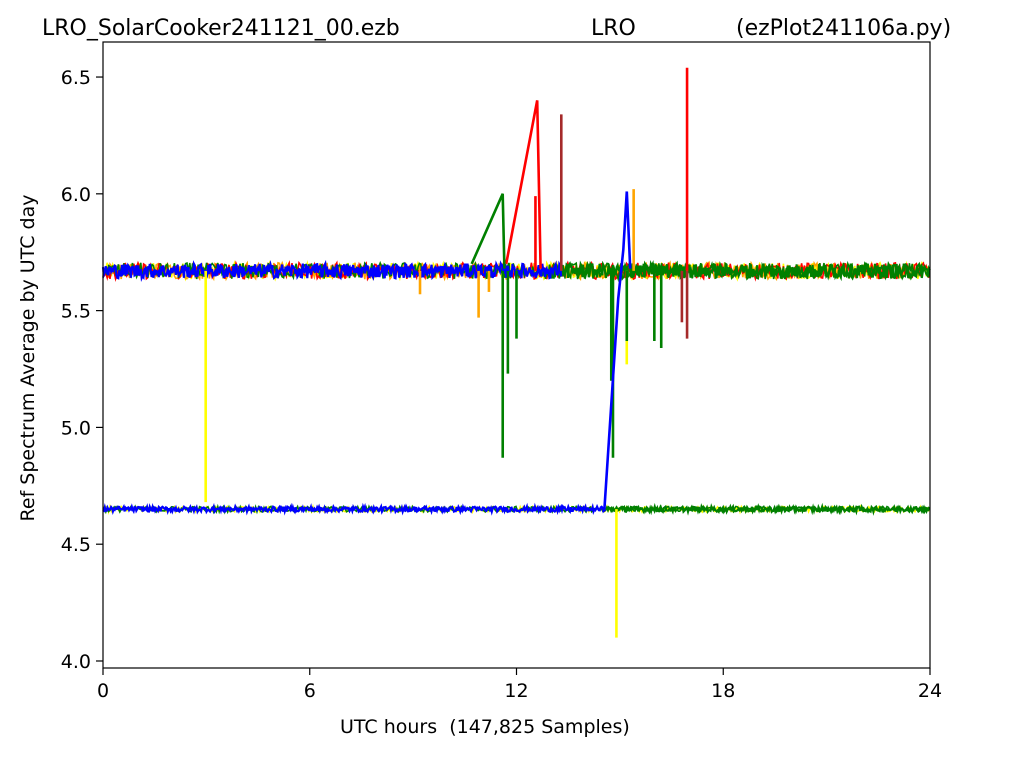  I want to click on y-tick-label: 6.5, so click(76, 78).